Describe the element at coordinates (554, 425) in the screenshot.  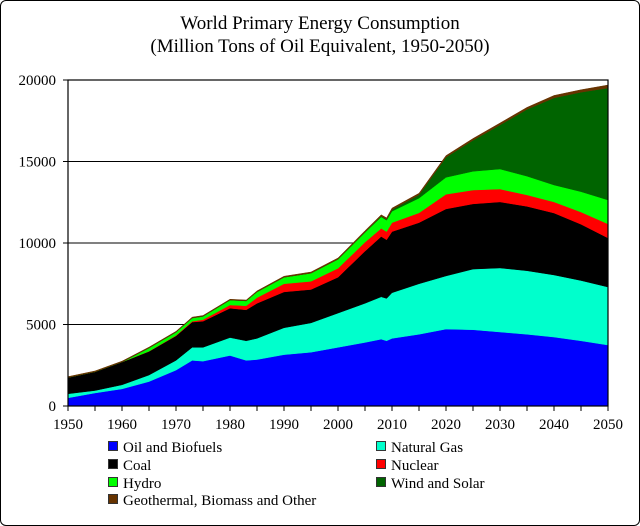
I see `x-tick-label: 2040` at that location.